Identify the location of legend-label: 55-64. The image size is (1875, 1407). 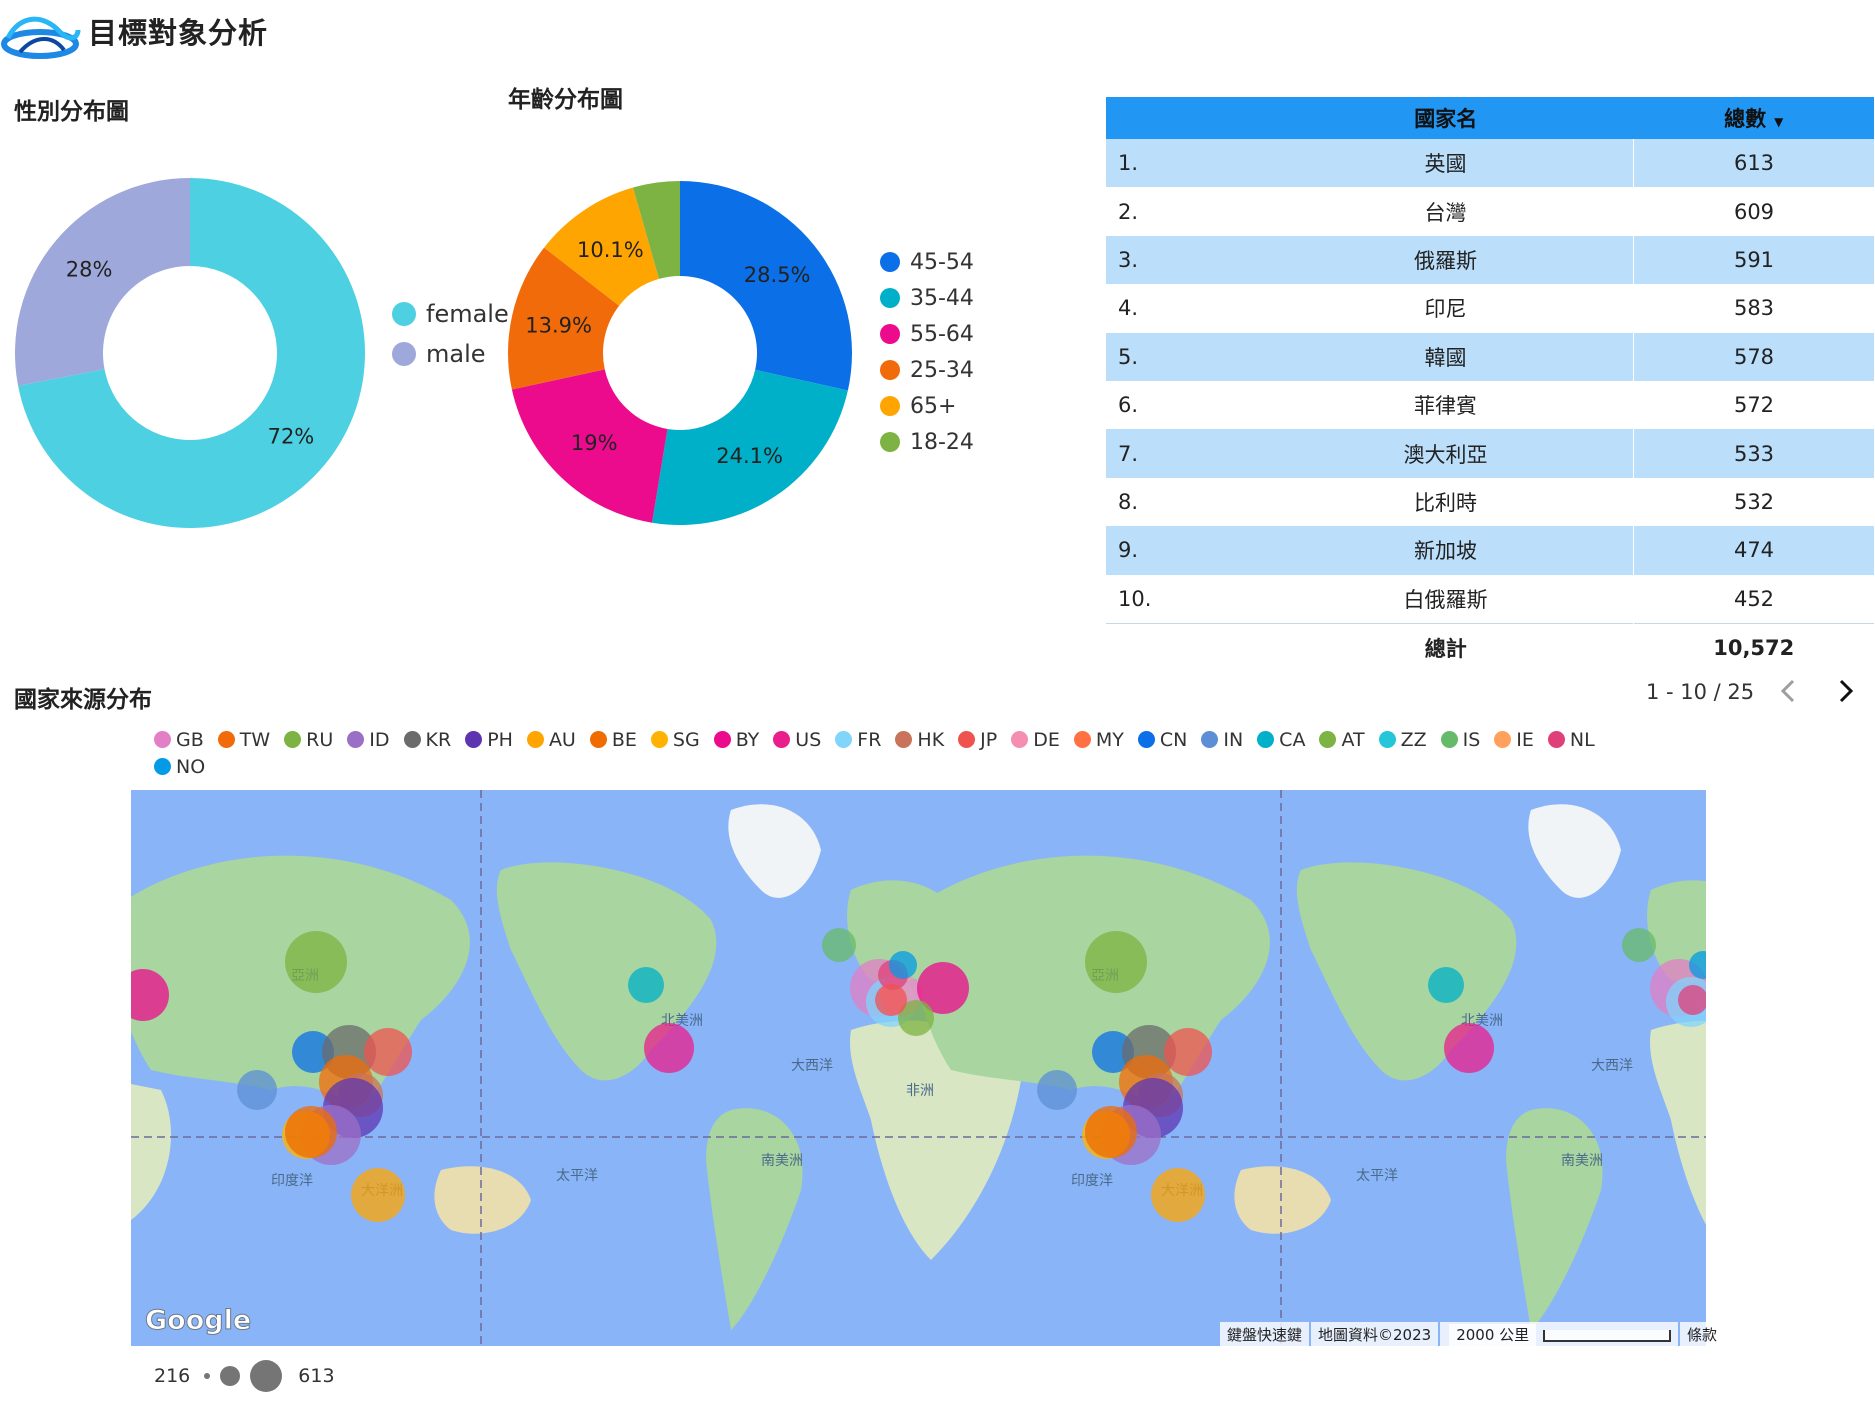
(942, 334).